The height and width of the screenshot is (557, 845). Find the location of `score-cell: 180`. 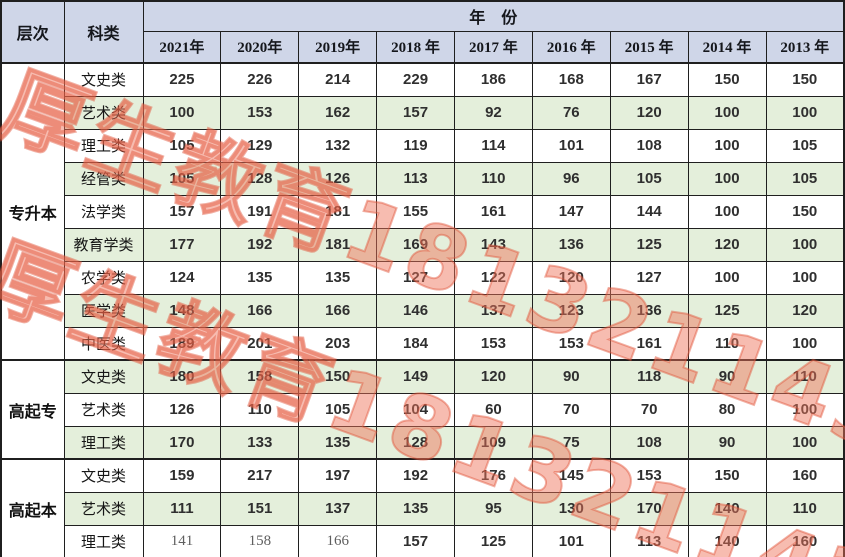

score-cell: 180 is located at coordinates (182, 376).